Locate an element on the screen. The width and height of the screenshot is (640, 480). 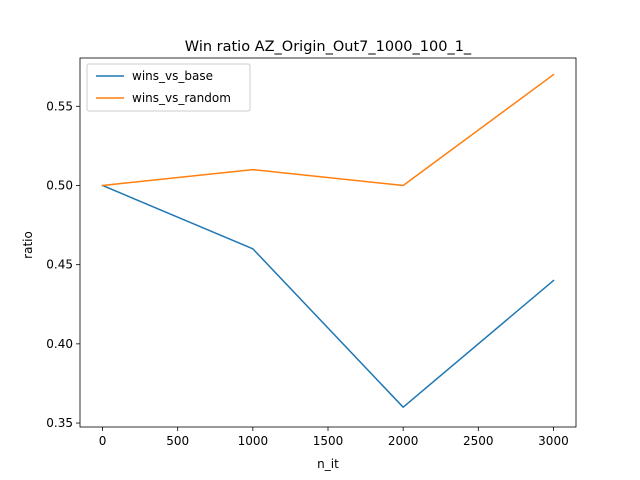
x-tick-label: 500 is located at coordinates (177, 441).